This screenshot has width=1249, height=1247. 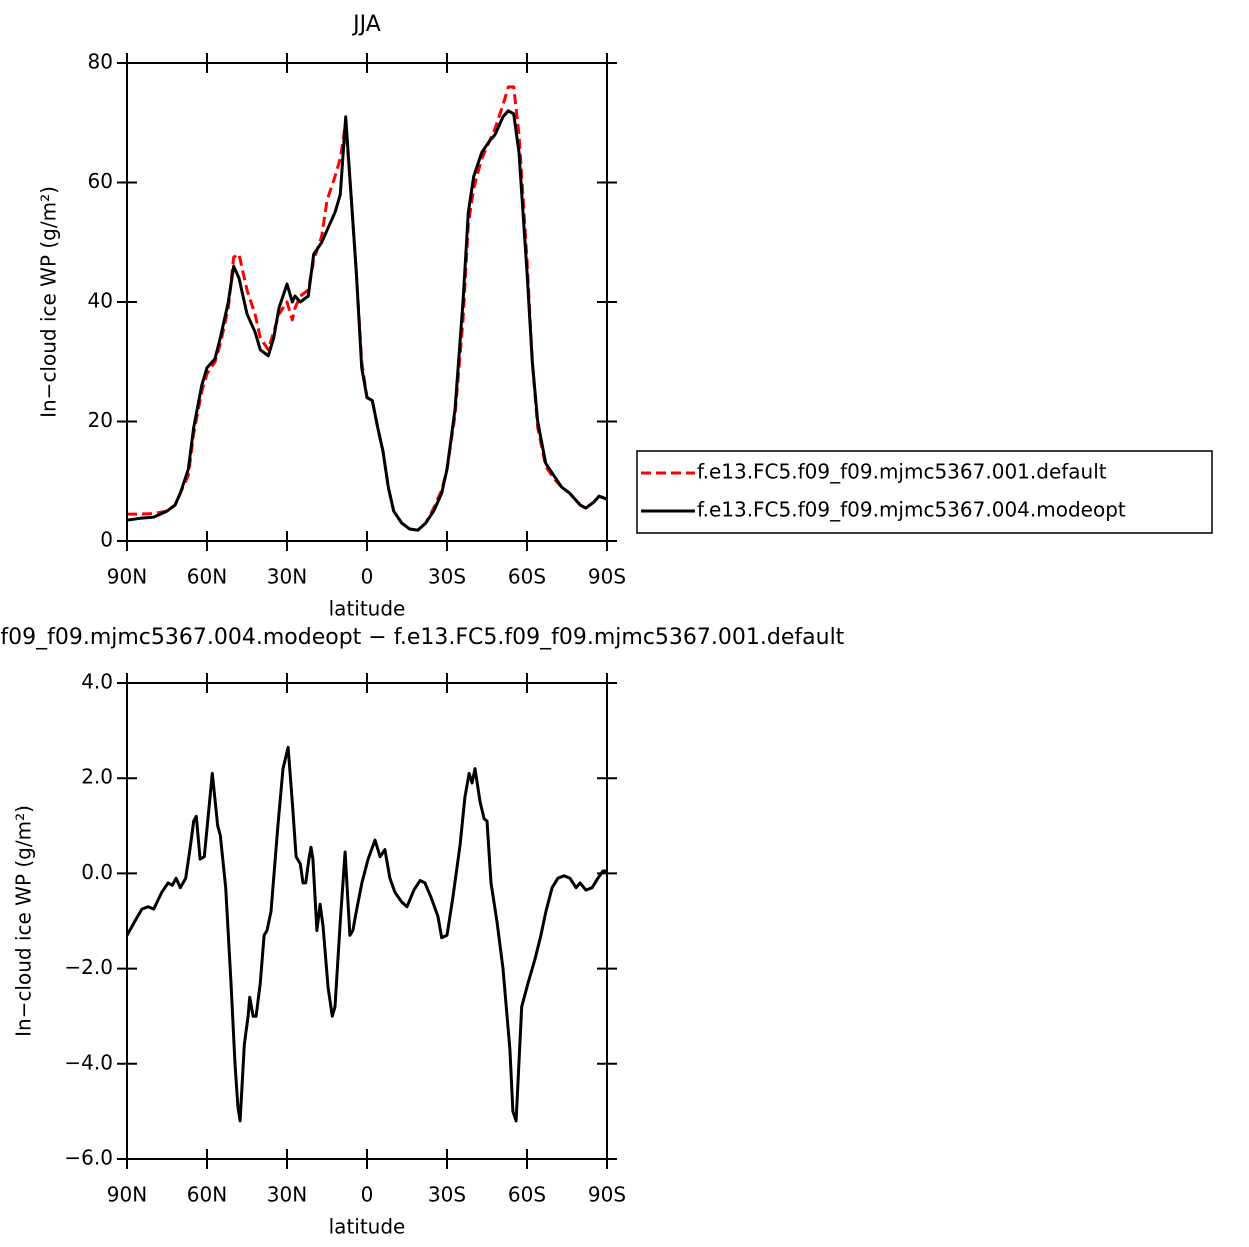 I want to click on y-tick-label: 60, so click(x=100, y=181).